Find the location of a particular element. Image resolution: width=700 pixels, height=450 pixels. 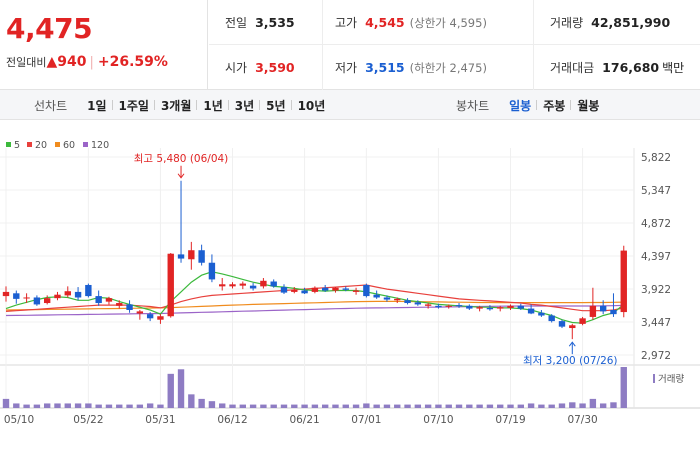

x-tick-label: 07/19 is located at coordinates (510, 420).